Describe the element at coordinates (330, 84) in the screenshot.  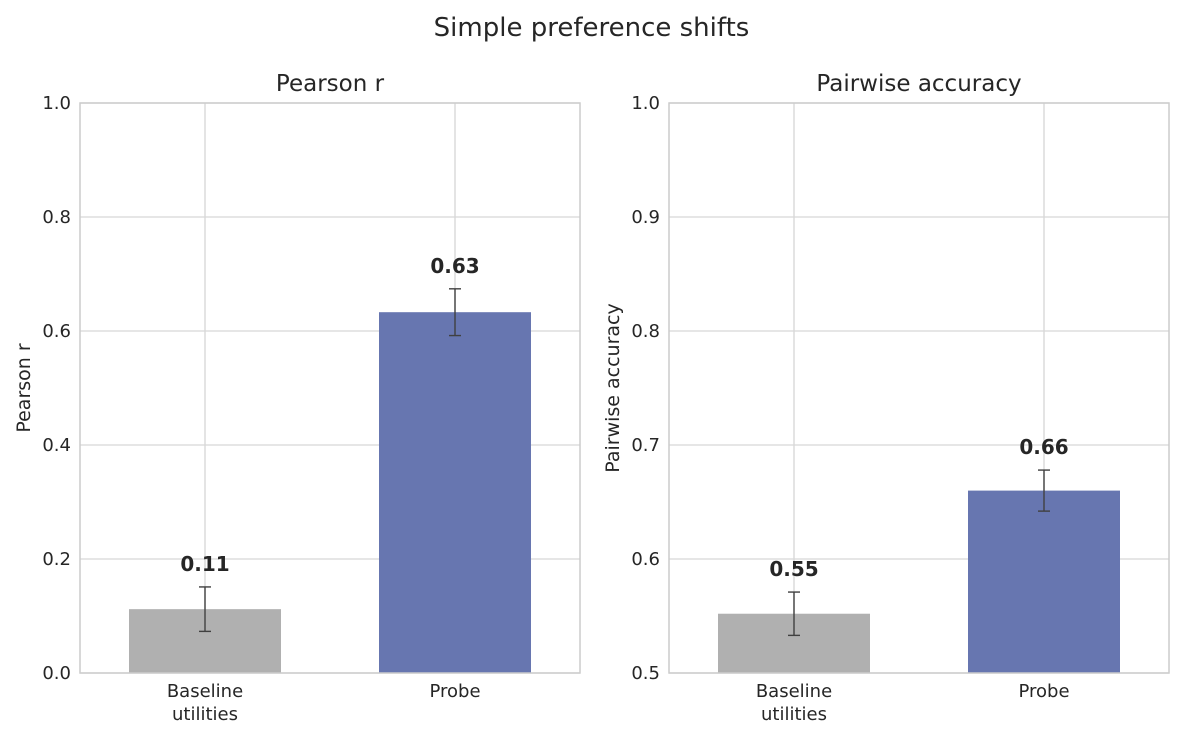
I see `pearson-r-panel-title: Pearson r` at that location.